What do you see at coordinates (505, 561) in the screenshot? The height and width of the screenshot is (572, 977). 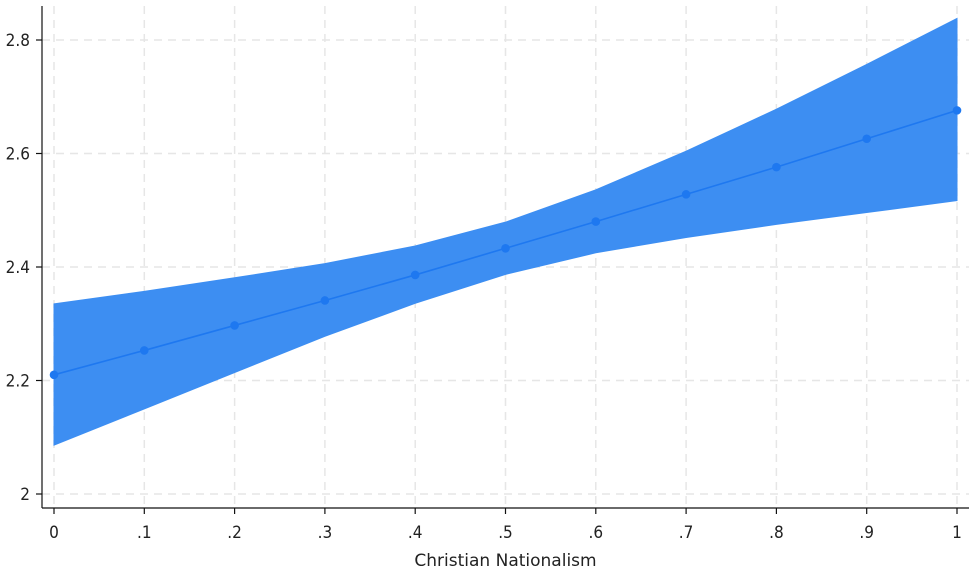 I see `x-axis-title: Christian Nationalism` at bounding box center [505, 561].